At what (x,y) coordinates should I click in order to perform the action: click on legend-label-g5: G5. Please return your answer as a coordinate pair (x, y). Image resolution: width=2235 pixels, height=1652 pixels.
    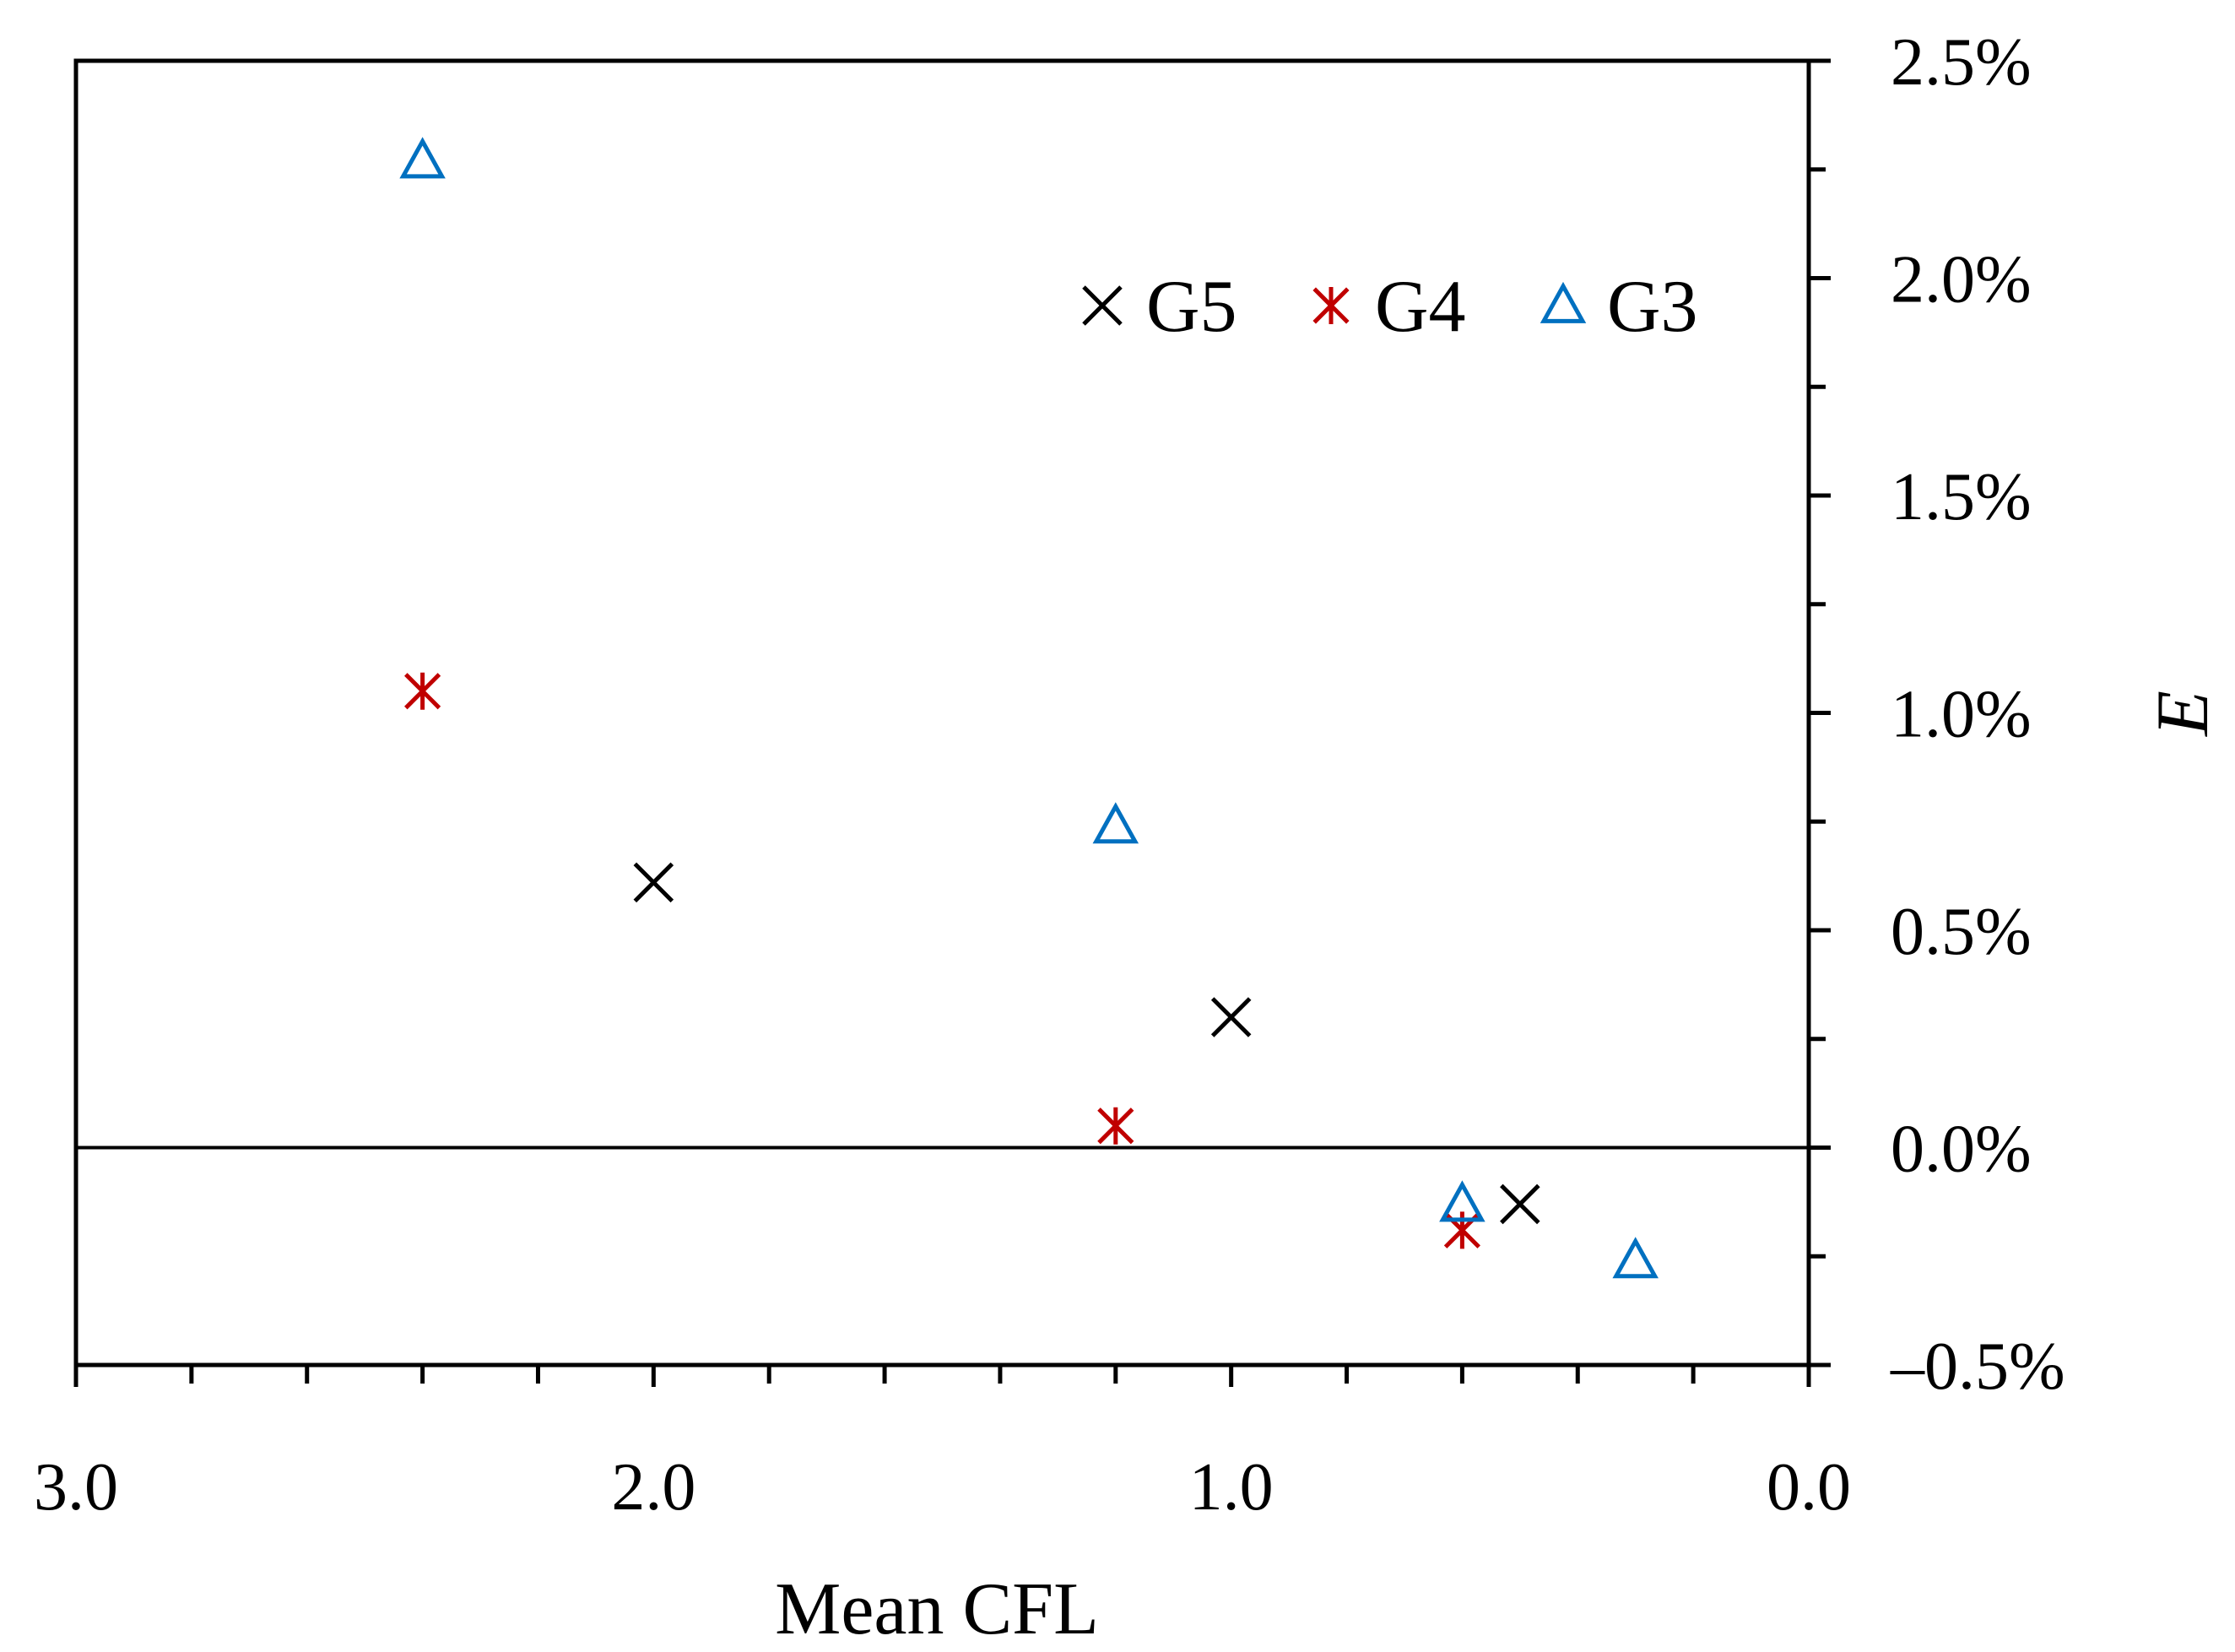
    Looking at the image, I should click on (1191, 307).